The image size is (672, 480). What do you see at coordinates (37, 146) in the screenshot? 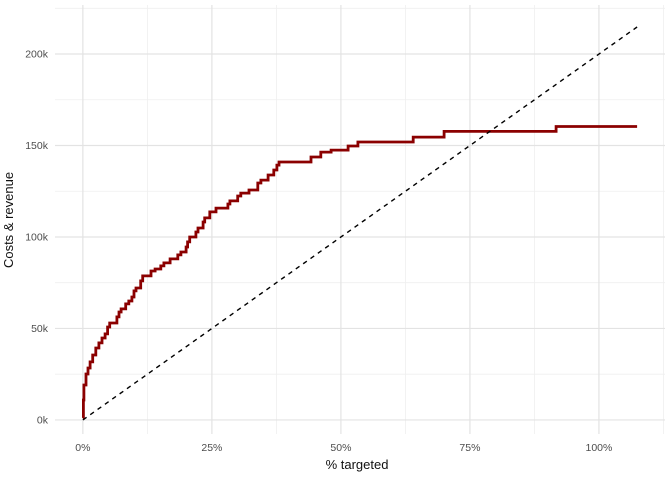
I see `y-tick-label: 150k` at bounding box center [37, 146].